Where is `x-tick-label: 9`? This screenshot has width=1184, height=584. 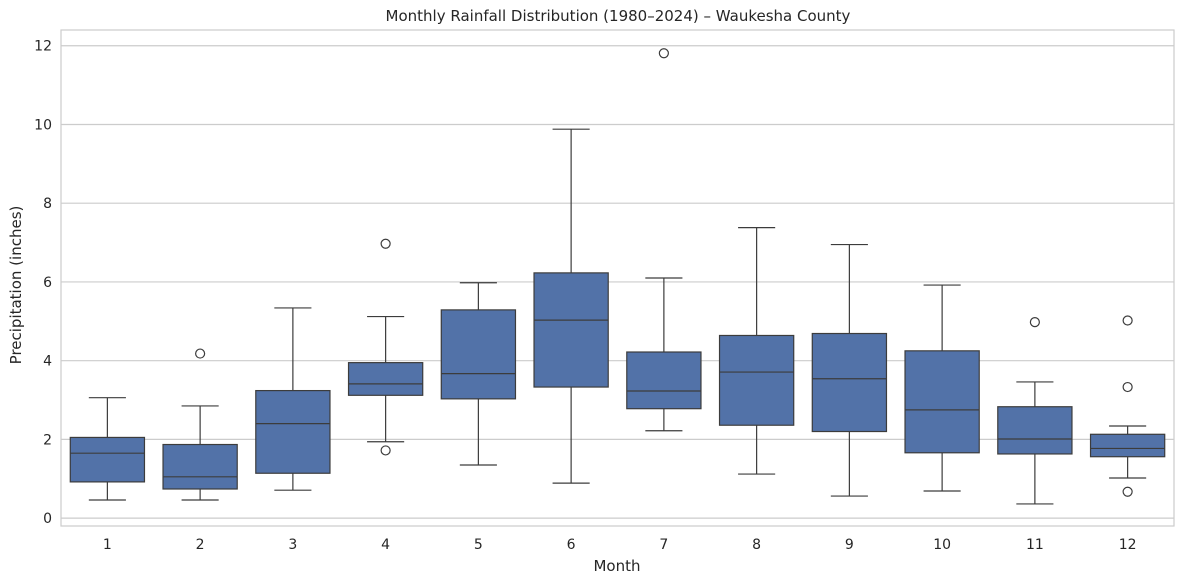
x-tick-label: 9 is located at coordinates (849, 545).